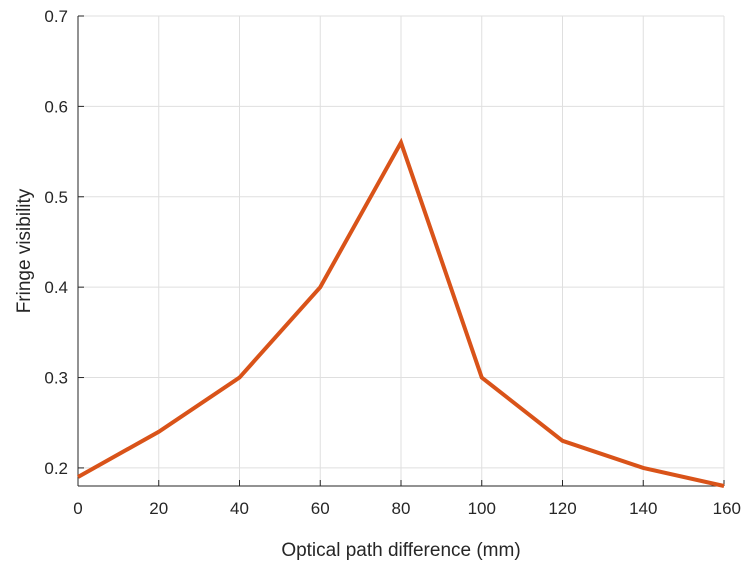 The width and height of the screenshot is (743, 566). Describe the element at coordinates (77, 508) in the screenshot. I see `x-tick-label: 0` at that location.